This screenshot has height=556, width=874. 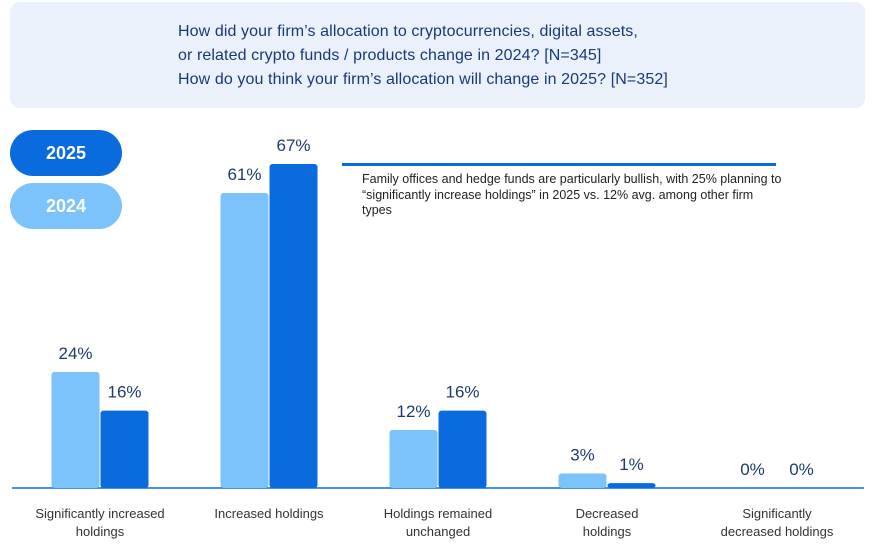 I want to click on data-label-2025: 1%, so click(x=631, y=464).